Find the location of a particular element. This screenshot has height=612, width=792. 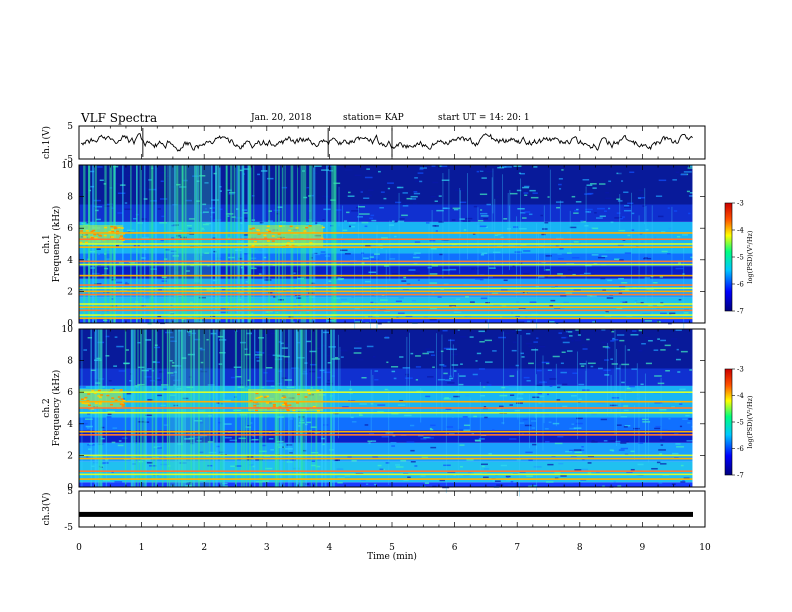

colorbar-tick-label: -3 is located at coordinates (740, 204).